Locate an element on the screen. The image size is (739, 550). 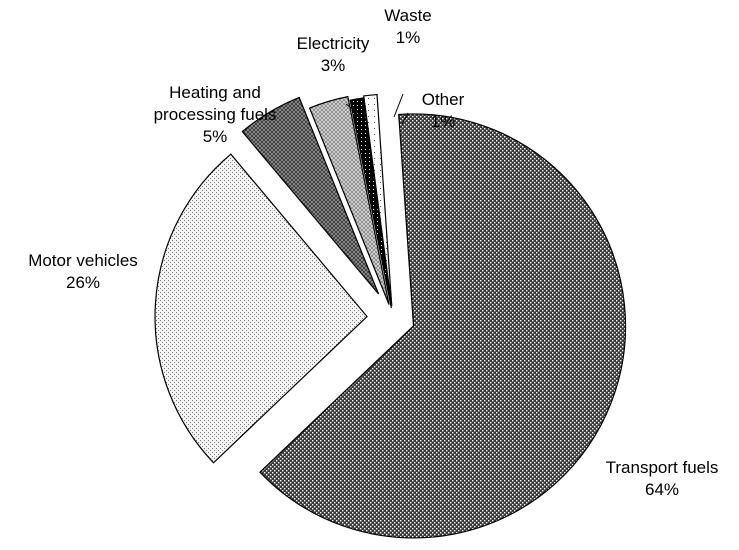
slice-name: Transport fuels is located at coordinates (662, 467).